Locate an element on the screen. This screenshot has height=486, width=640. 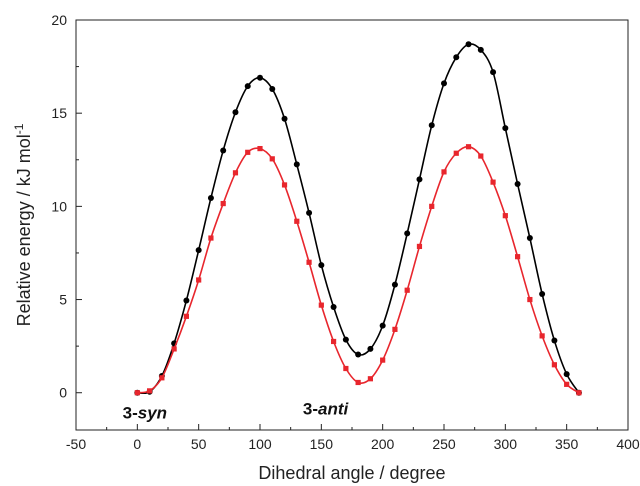
y-tick-label: 20 is located at coordinates (59, 20).